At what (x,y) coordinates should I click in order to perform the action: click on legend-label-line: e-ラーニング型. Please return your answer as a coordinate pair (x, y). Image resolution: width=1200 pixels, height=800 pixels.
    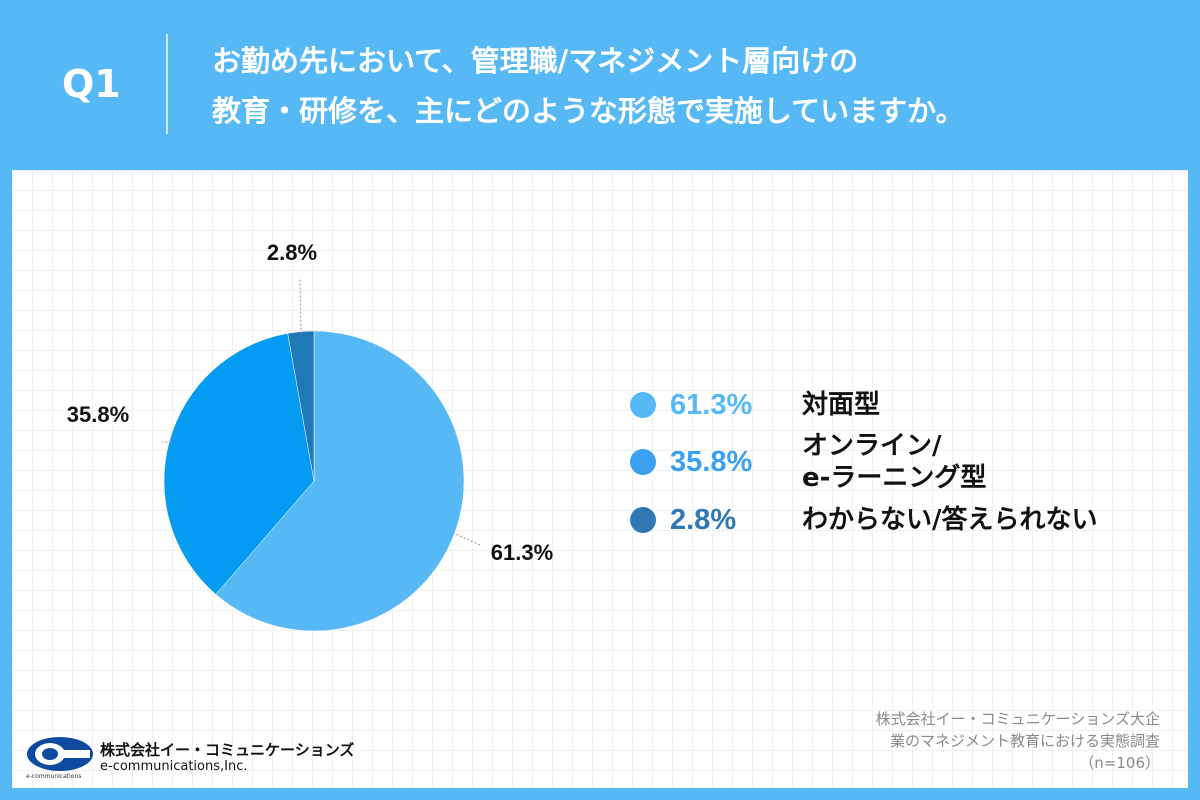
    Looking at the image, I should click on (894, 478).